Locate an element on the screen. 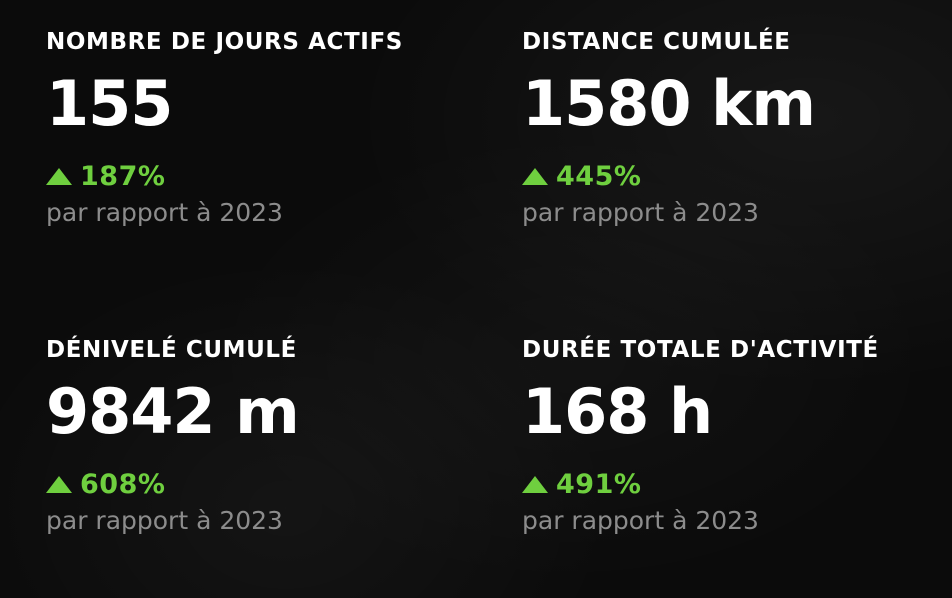 The height and width of the screenshot is (598, 952). stat-label: DISTANCE CUMULÉE is located at coordinates (656, 42).